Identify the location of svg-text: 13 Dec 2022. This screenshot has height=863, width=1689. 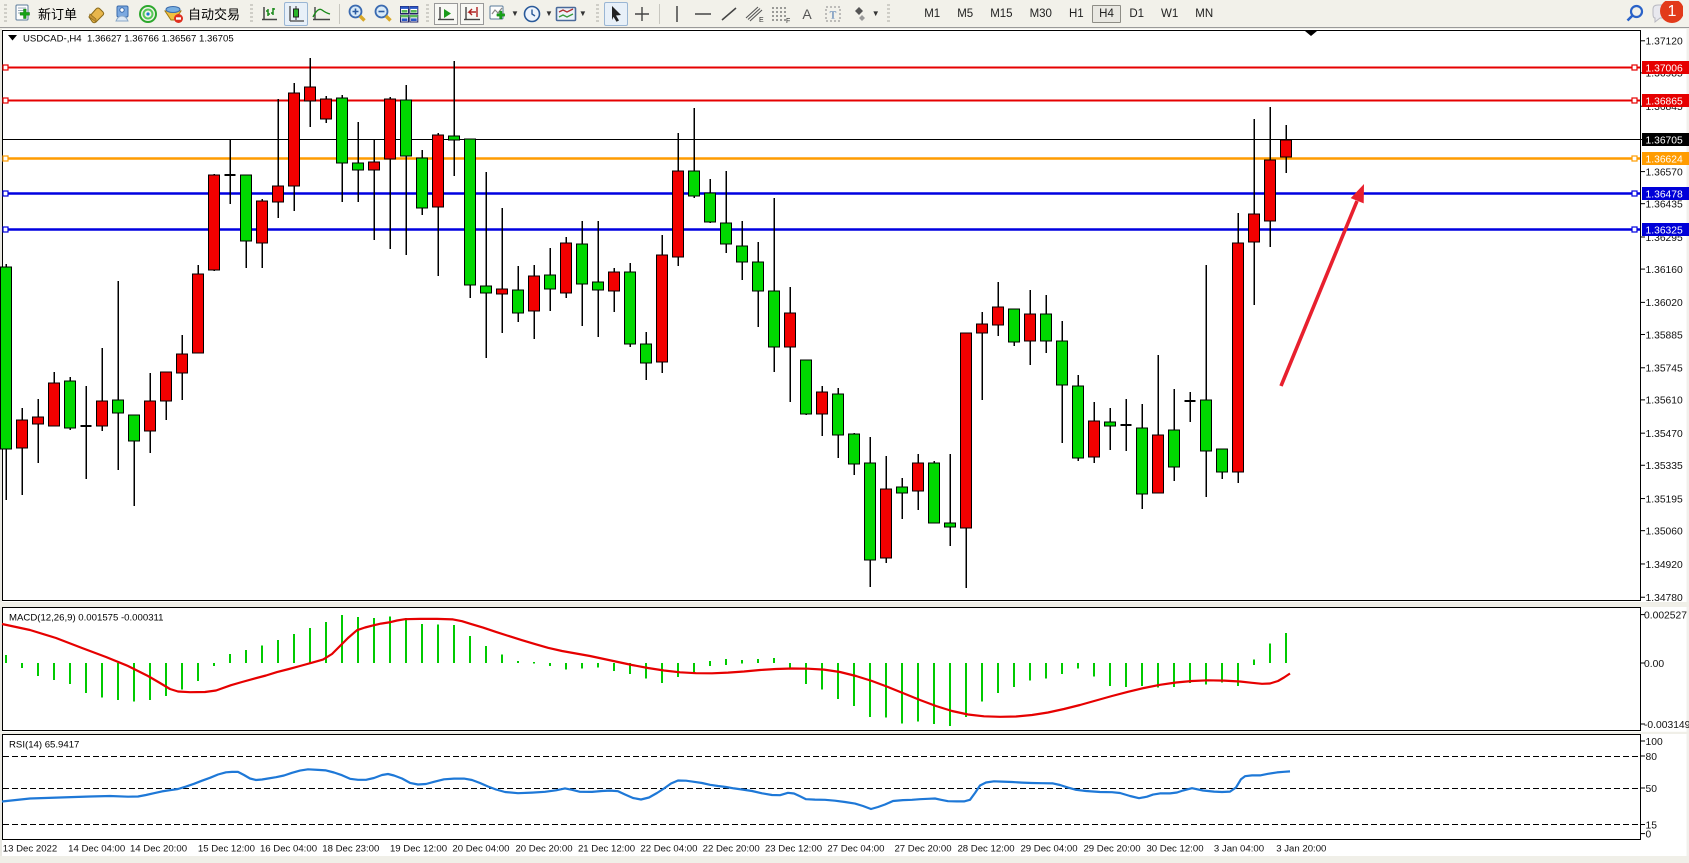
(30, 849).